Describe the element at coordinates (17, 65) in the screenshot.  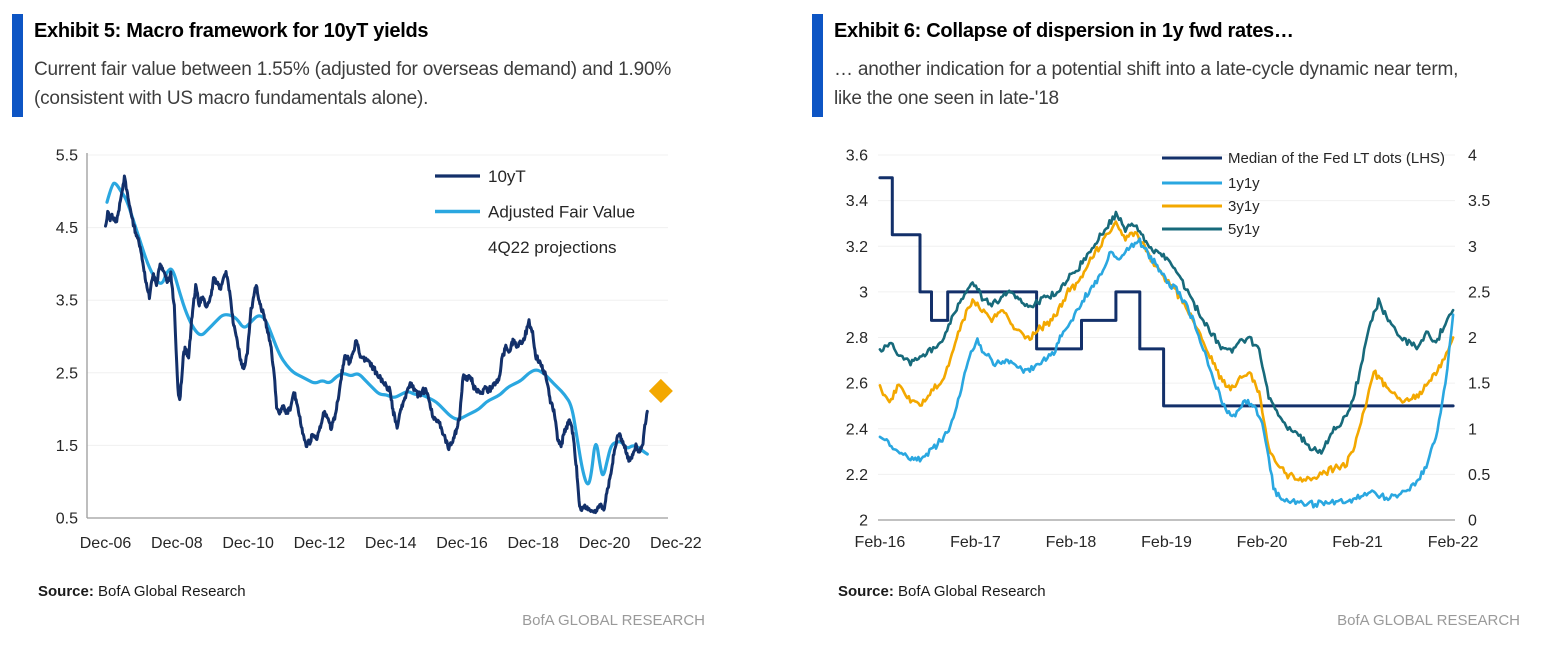
I see `exhibit-5-accent-bar` at that location.